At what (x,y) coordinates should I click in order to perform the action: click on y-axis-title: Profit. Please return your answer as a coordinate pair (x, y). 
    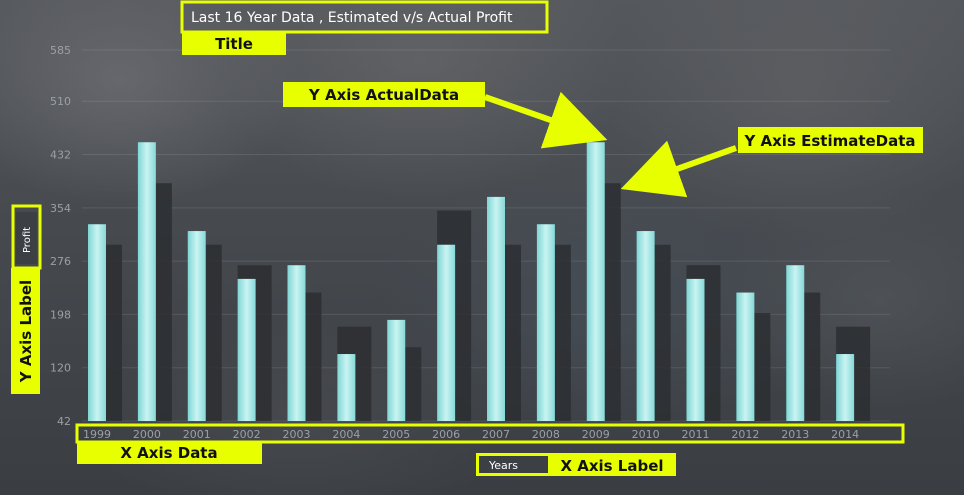
    Looking at the image, I should click on (27, 240).